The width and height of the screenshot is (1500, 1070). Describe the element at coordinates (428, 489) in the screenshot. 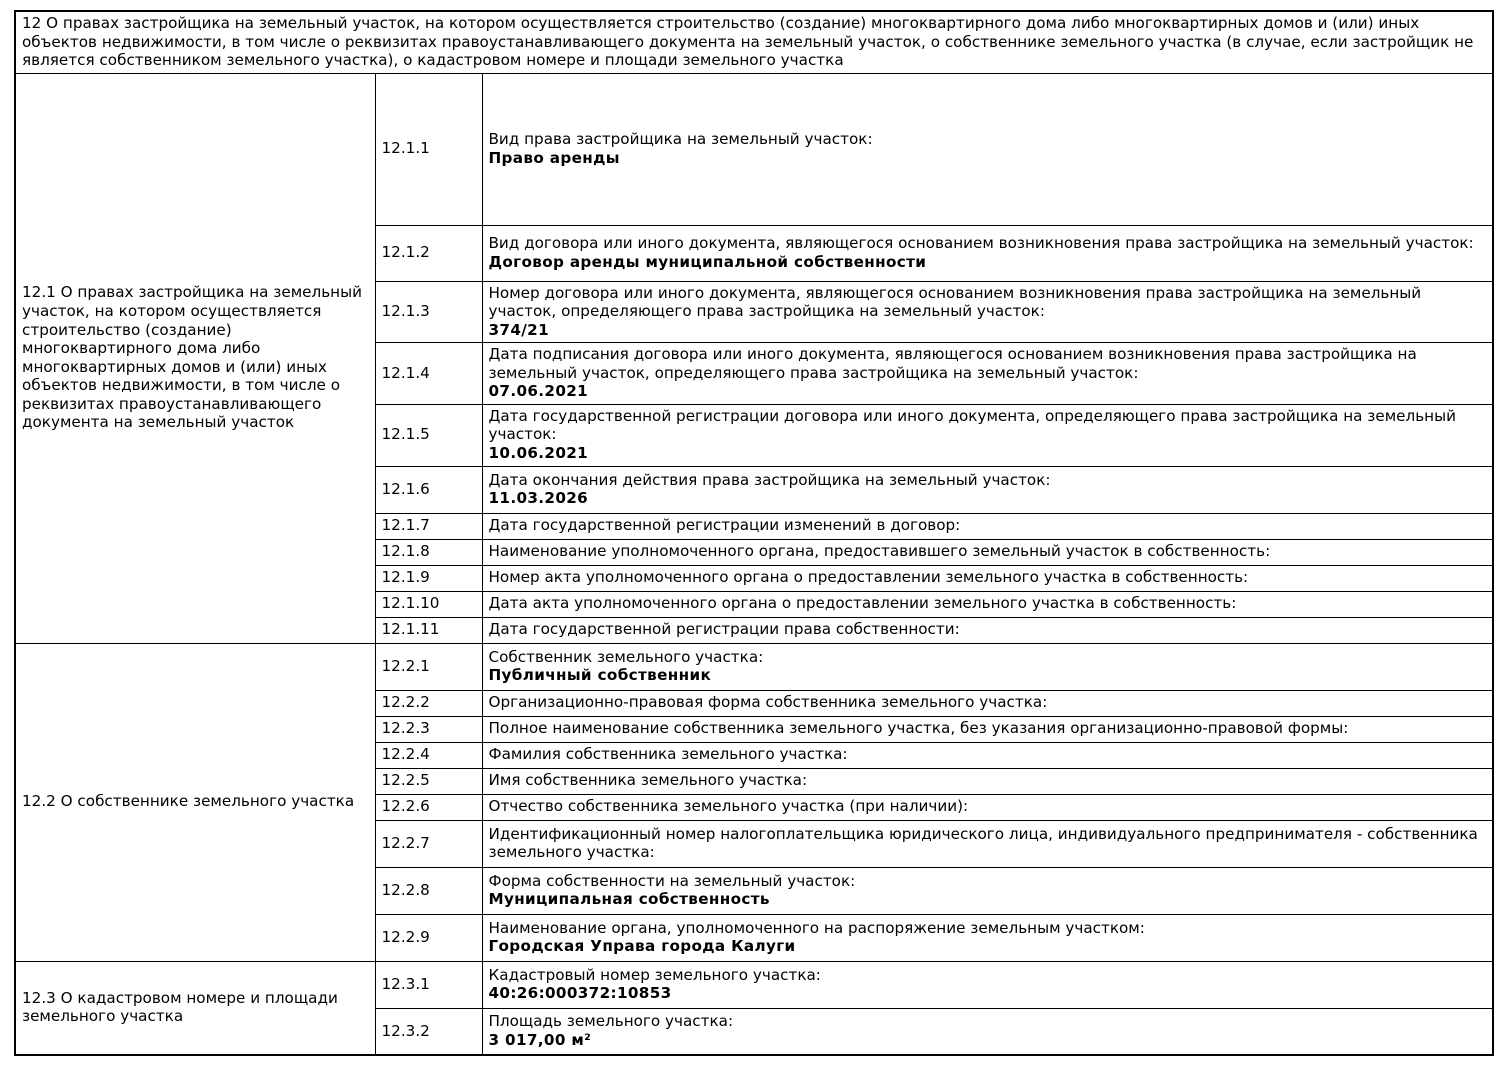

I see `row-number: 12.1.6` at that location.